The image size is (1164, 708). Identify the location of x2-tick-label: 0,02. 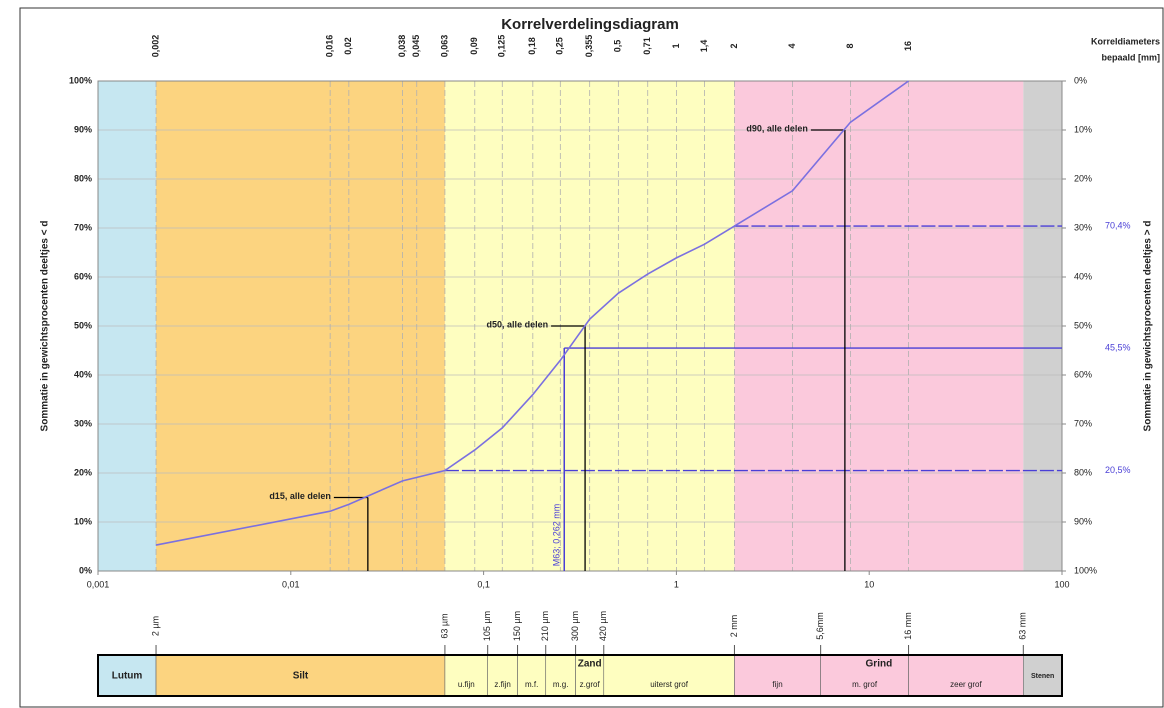
(348, 46).